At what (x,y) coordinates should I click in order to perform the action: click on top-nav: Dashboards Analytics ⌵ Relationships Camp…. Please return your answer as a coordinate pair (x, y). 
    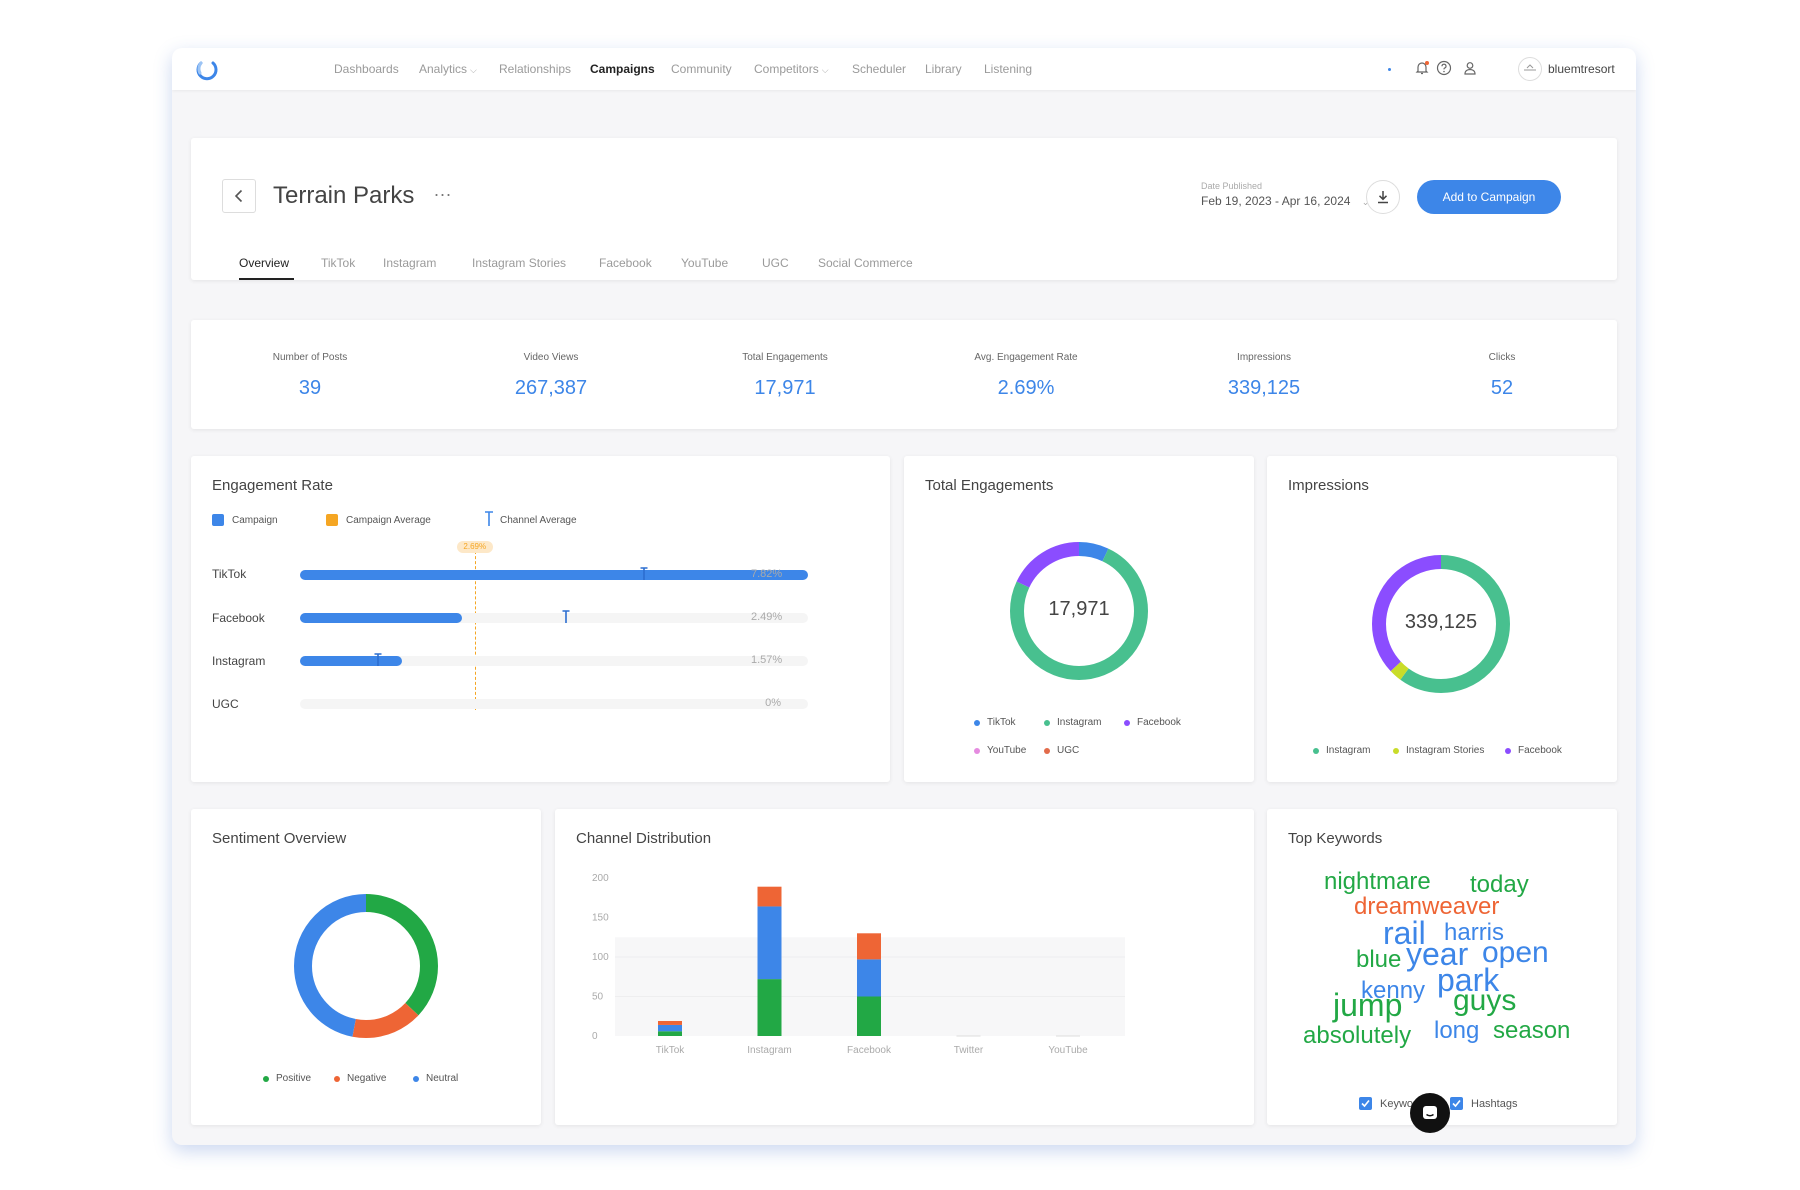
    Looking at the image, I should click on (904, 69).